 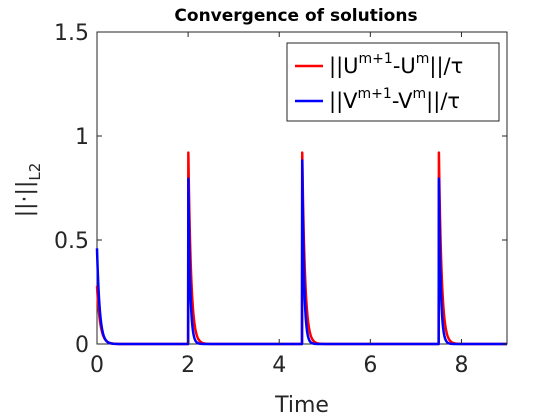 I want to click on y-axis-label: ||·||L2, so click(x=28, y=190).